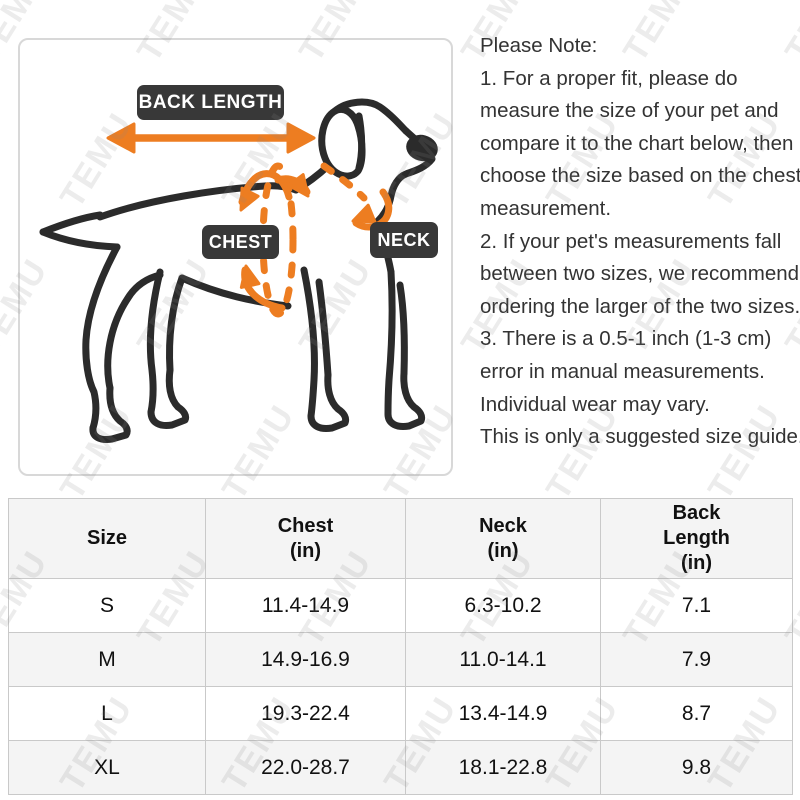 The image size is (800, 800). I want to click on back-length-value: 7.9, so click(696, 659).